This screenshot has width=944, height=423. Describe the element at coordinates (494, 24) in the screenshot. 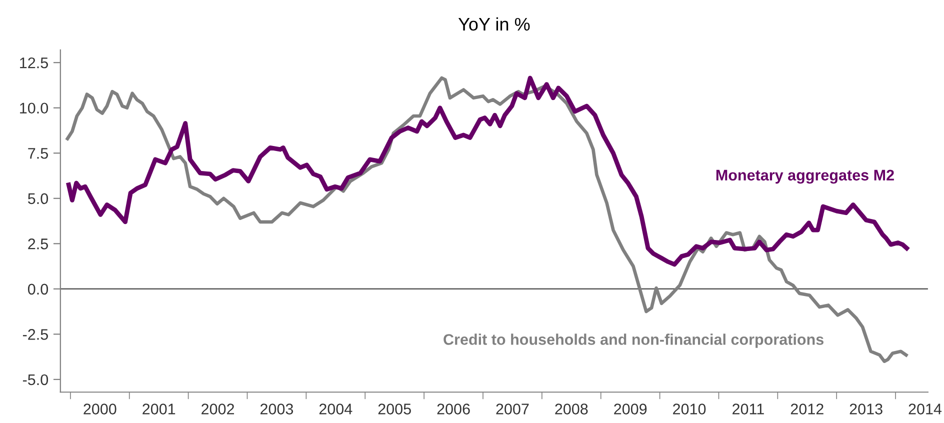

I see `chart-title: YoY in %` at that location.